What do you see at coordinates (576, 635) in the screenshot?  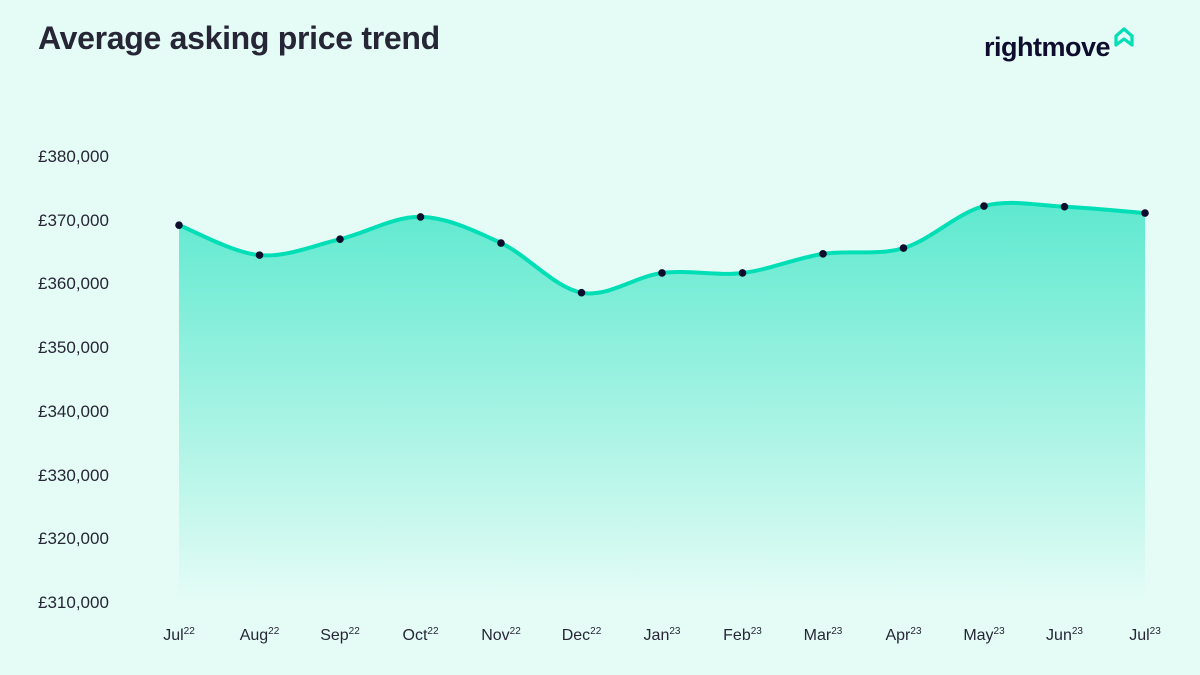 I see `x-tick-month: Dec` at bounding box center [576, 635].